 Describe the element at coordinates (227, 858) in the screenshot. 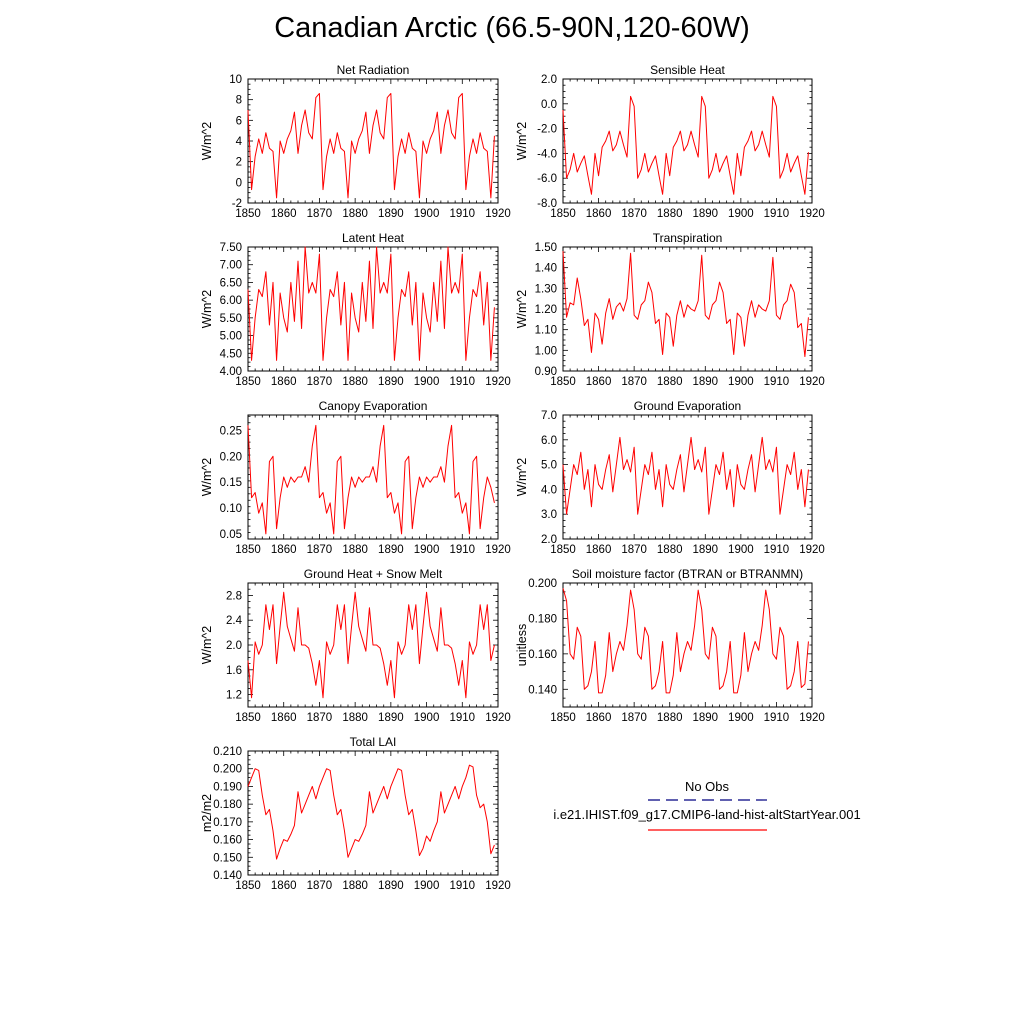

I see `y-tick-label: 0.150` at that location.